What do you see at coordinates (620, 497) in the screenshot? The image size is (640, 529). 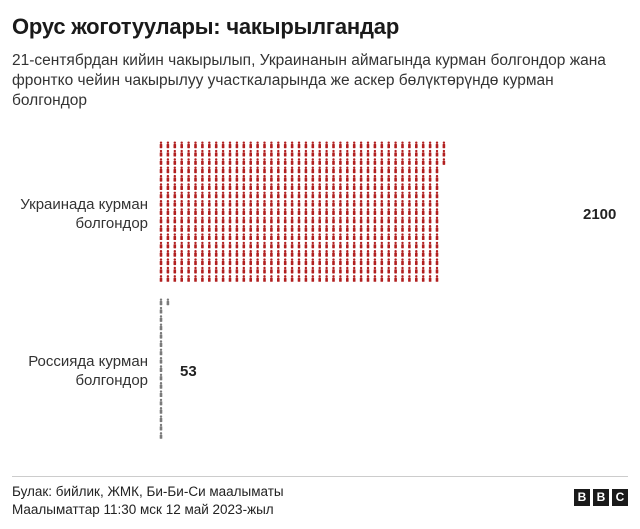 I see `bbc-logo-letter: C` at bounding box center [620, 497].